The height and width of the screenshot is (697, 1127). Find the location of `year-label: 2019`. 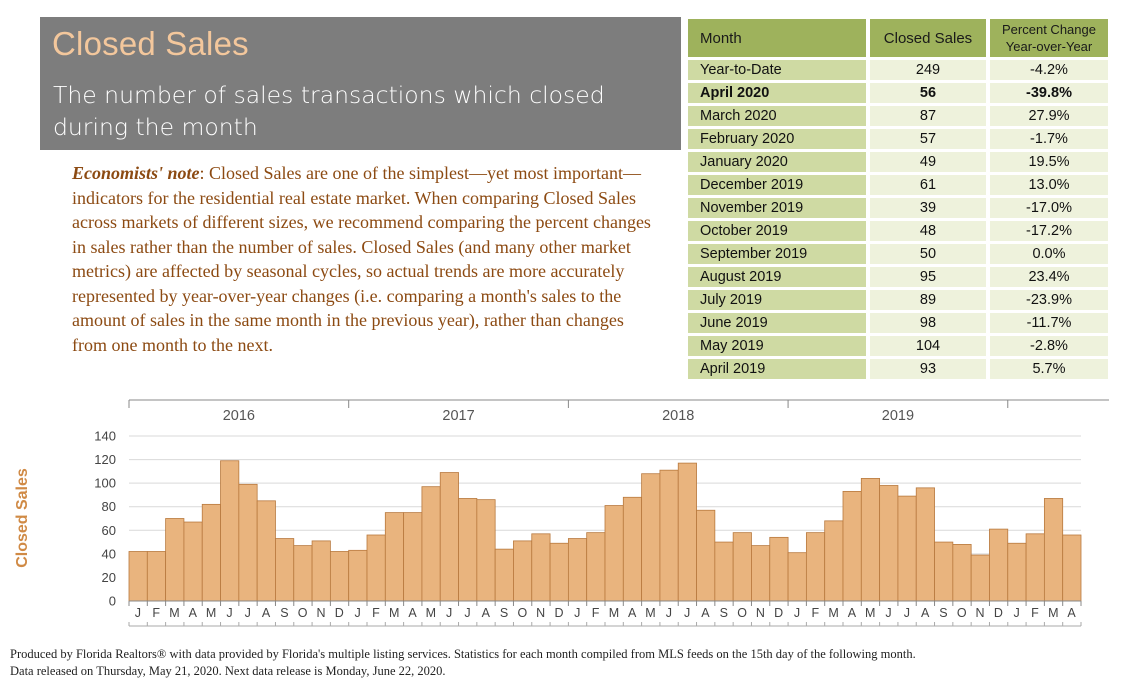

year-label: 2019 is located at coordinates (898, 416).